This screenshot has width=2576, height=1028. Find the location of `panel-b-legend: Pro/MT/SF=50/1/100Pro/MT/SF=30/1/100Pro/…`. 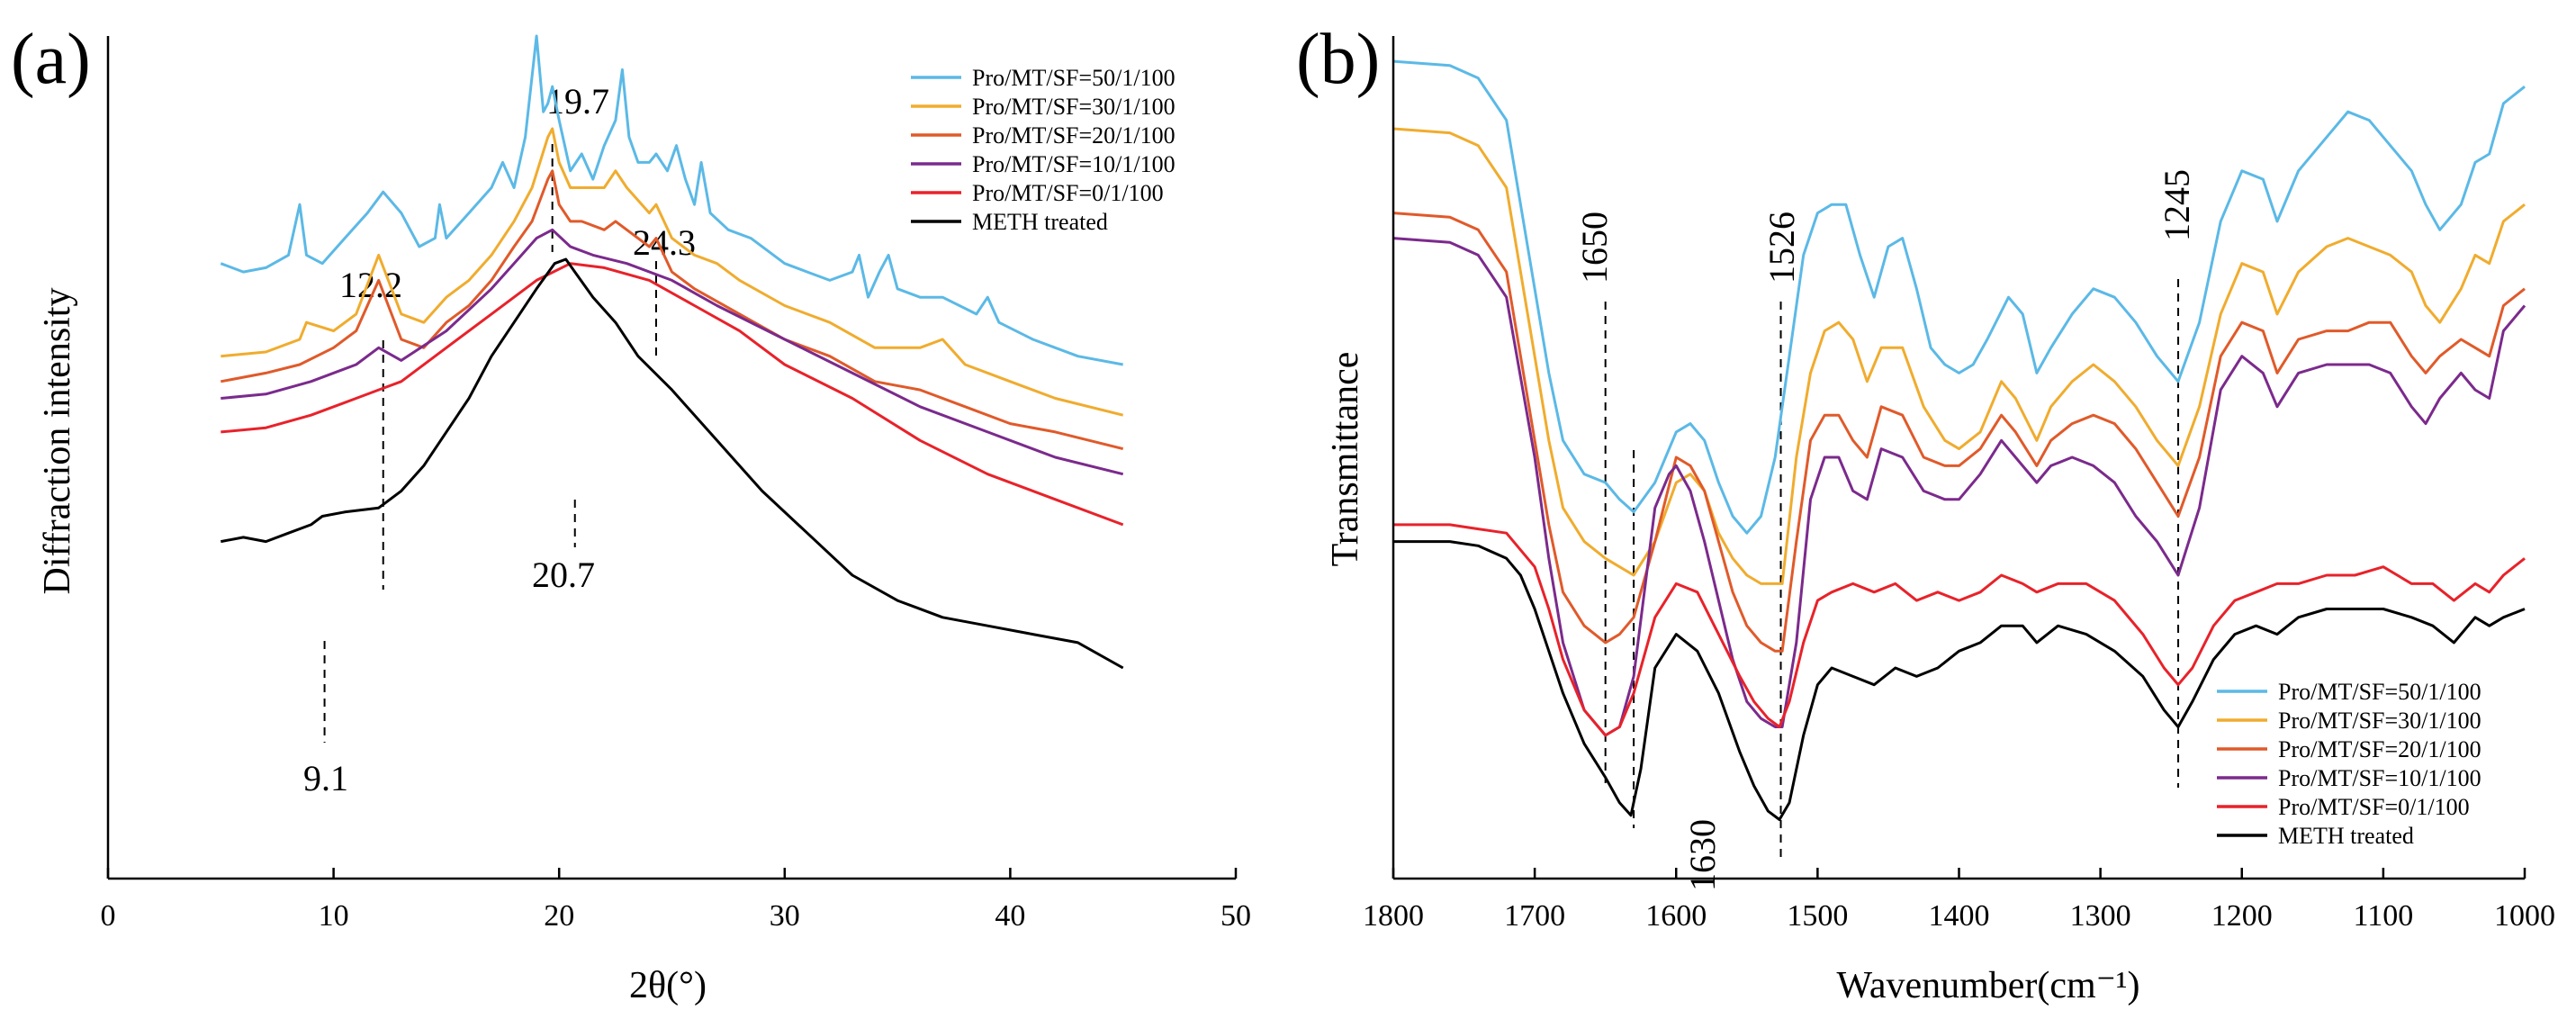

panel-b-legend: Pro/MT/SF=50/1/100Pro/MT/SF=30/1/100Pro/… is located at coordinates (2349, 764).